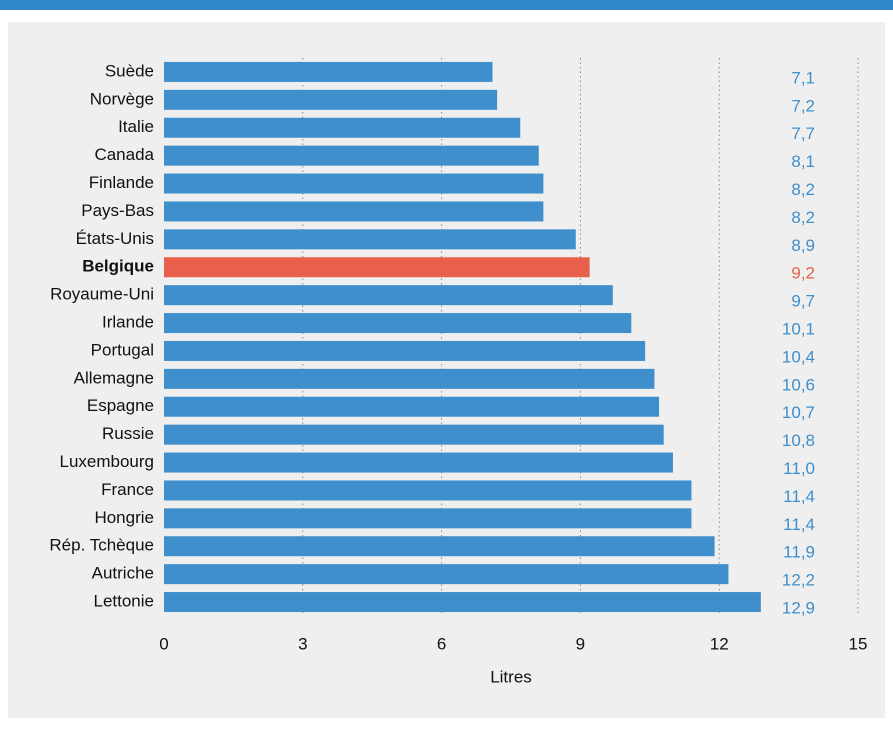 The height and width of the screenshot is (731, 893). I want to click on y-tick-label: Pays-Bas, so click(117, 210).